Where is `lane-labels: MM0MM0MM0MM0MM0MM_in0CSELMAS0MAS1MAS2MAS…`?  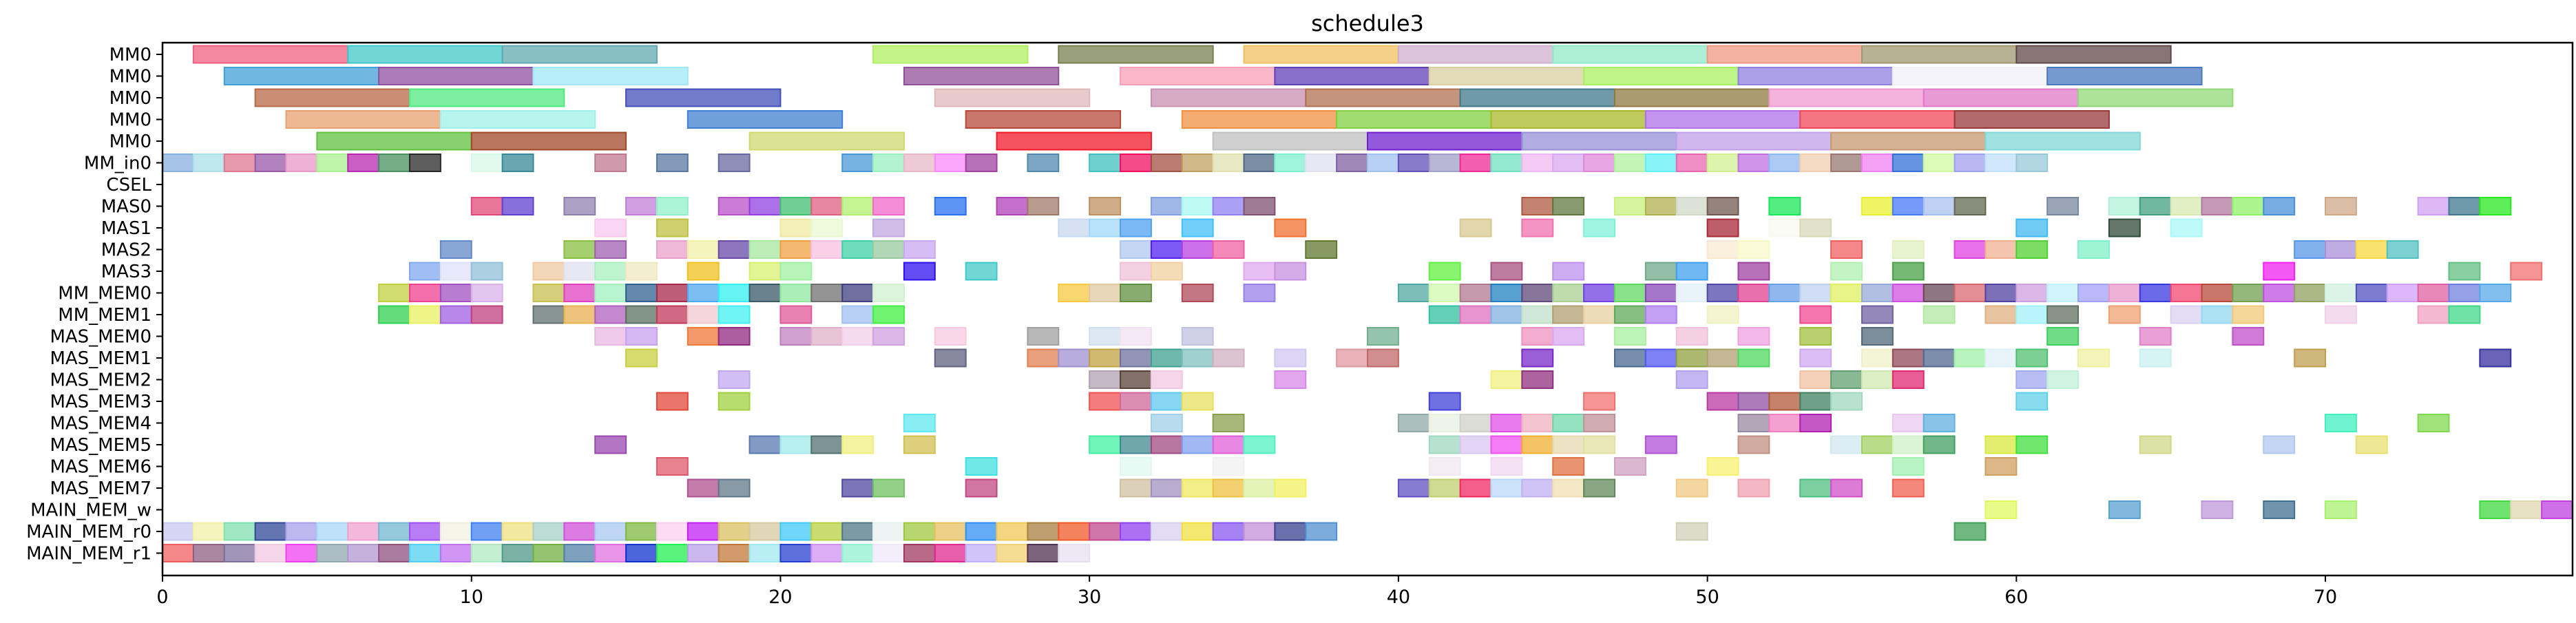
lane-labels: MM0MM0MM0MM0MM0MM_in0CSELMAS0MAS1MAS2MAS… is located at coordinates (94, 304).